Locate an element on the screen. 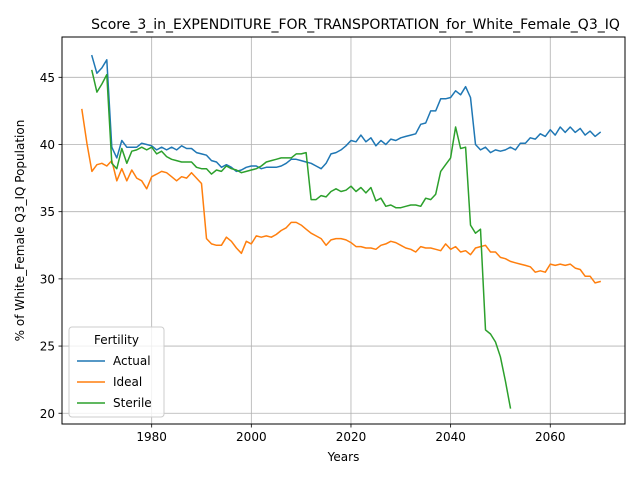 The height and width of the screenshot is (480, 640). legend-entry-sterile: Sterile is located at coordinates (132, 403).